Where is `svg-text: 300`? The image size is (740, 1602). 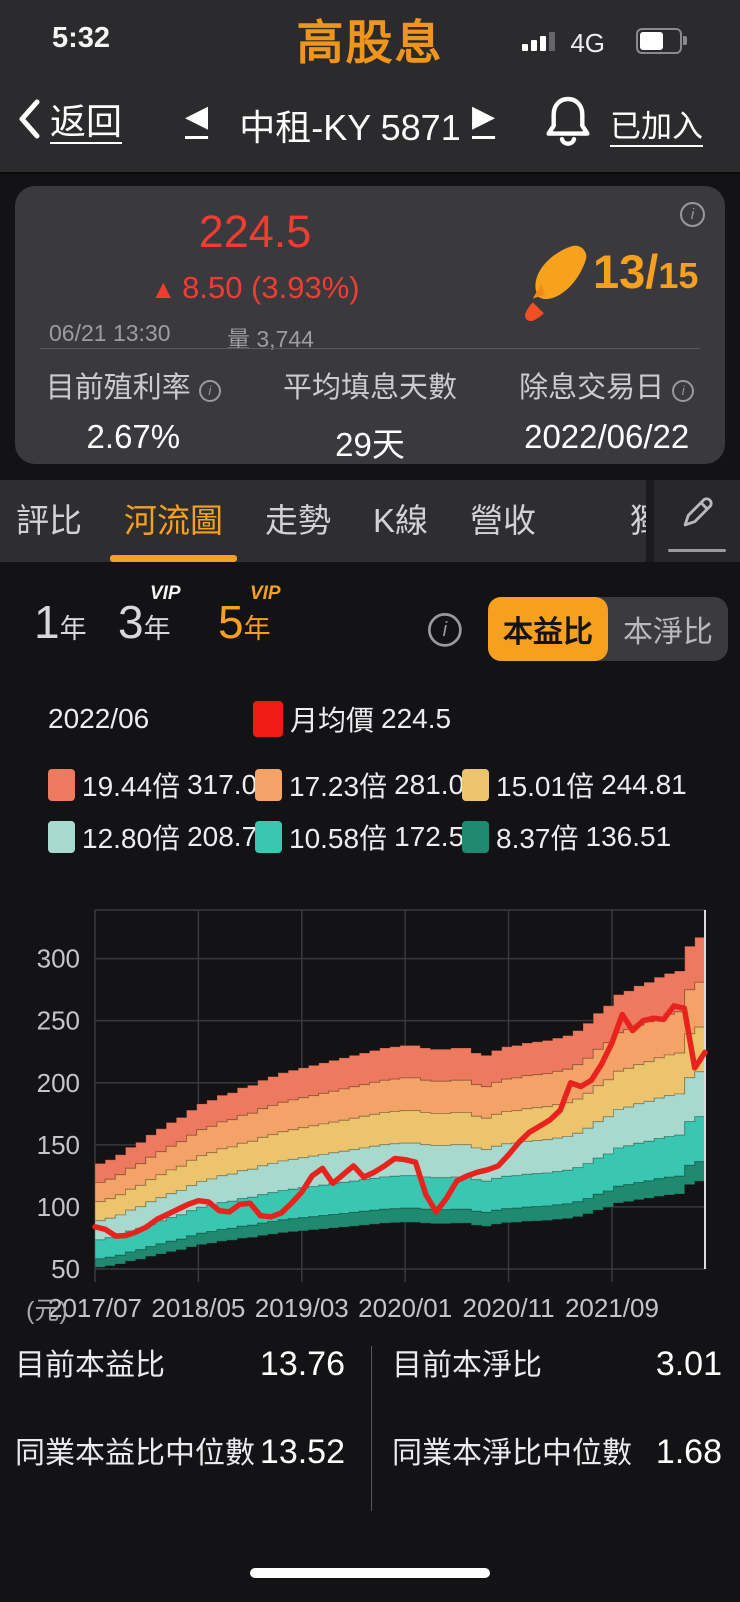
svg-text: 300 is located at coordinates (58, 959).